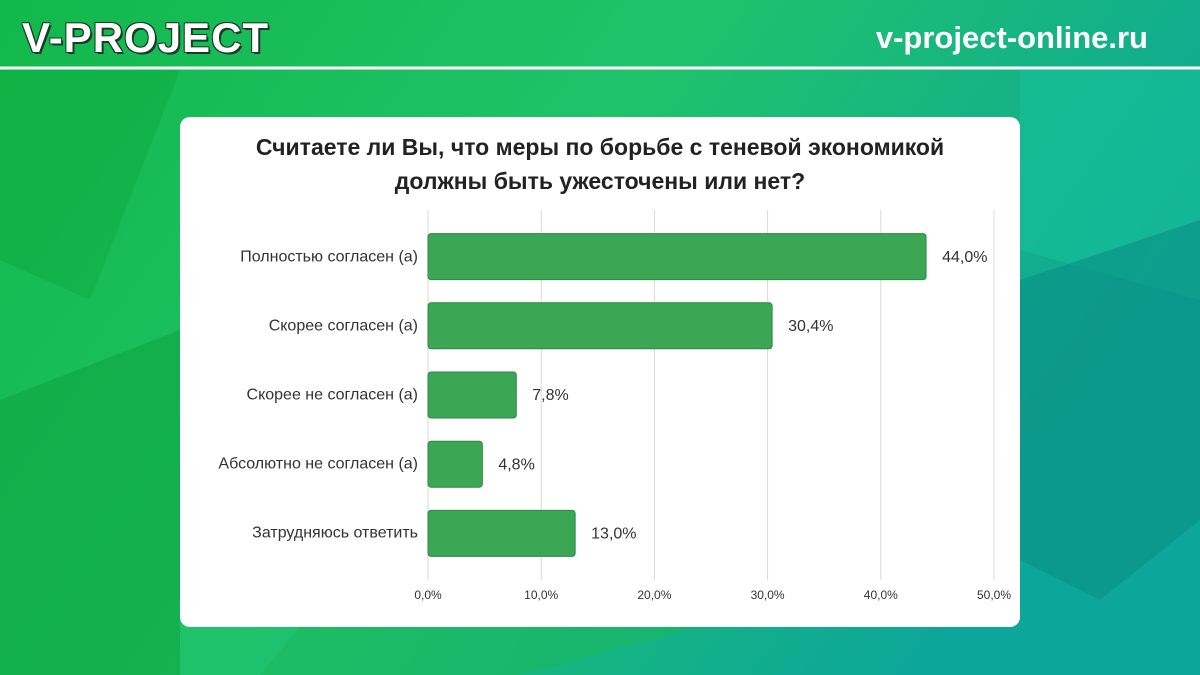 The height and width of the screenshot is (675, 1200). I want to click on site-url: v-project-online.ru, so click(1011, 37).